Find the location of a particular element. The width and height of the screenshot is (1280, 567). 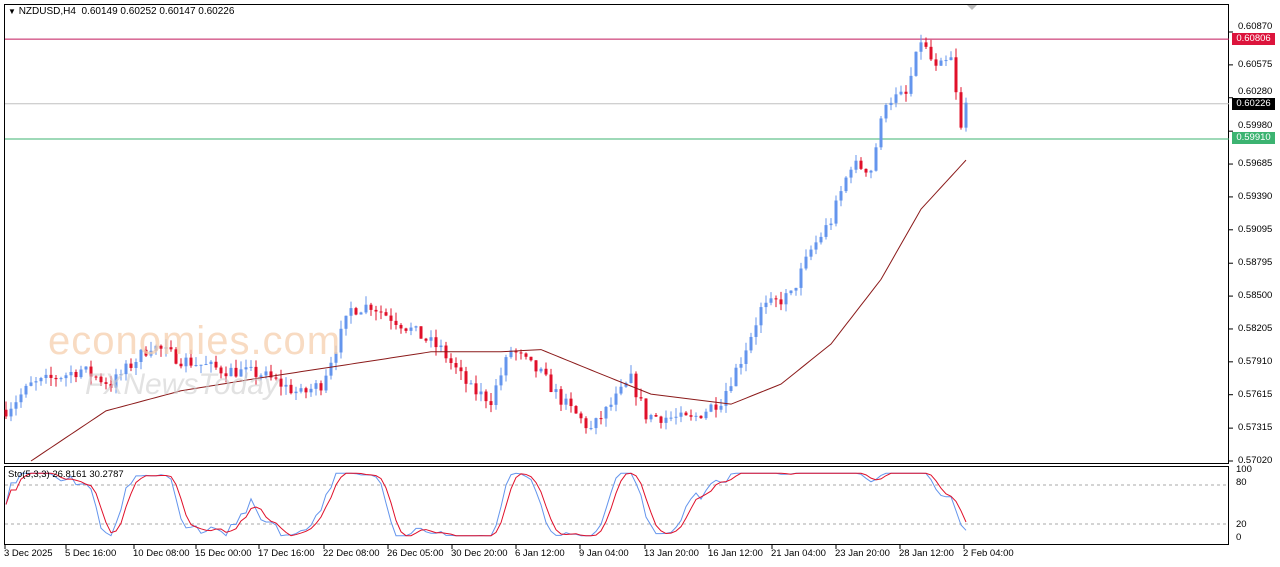

current-price-tag: 0.60226 is located at coordinates (1253, 104).